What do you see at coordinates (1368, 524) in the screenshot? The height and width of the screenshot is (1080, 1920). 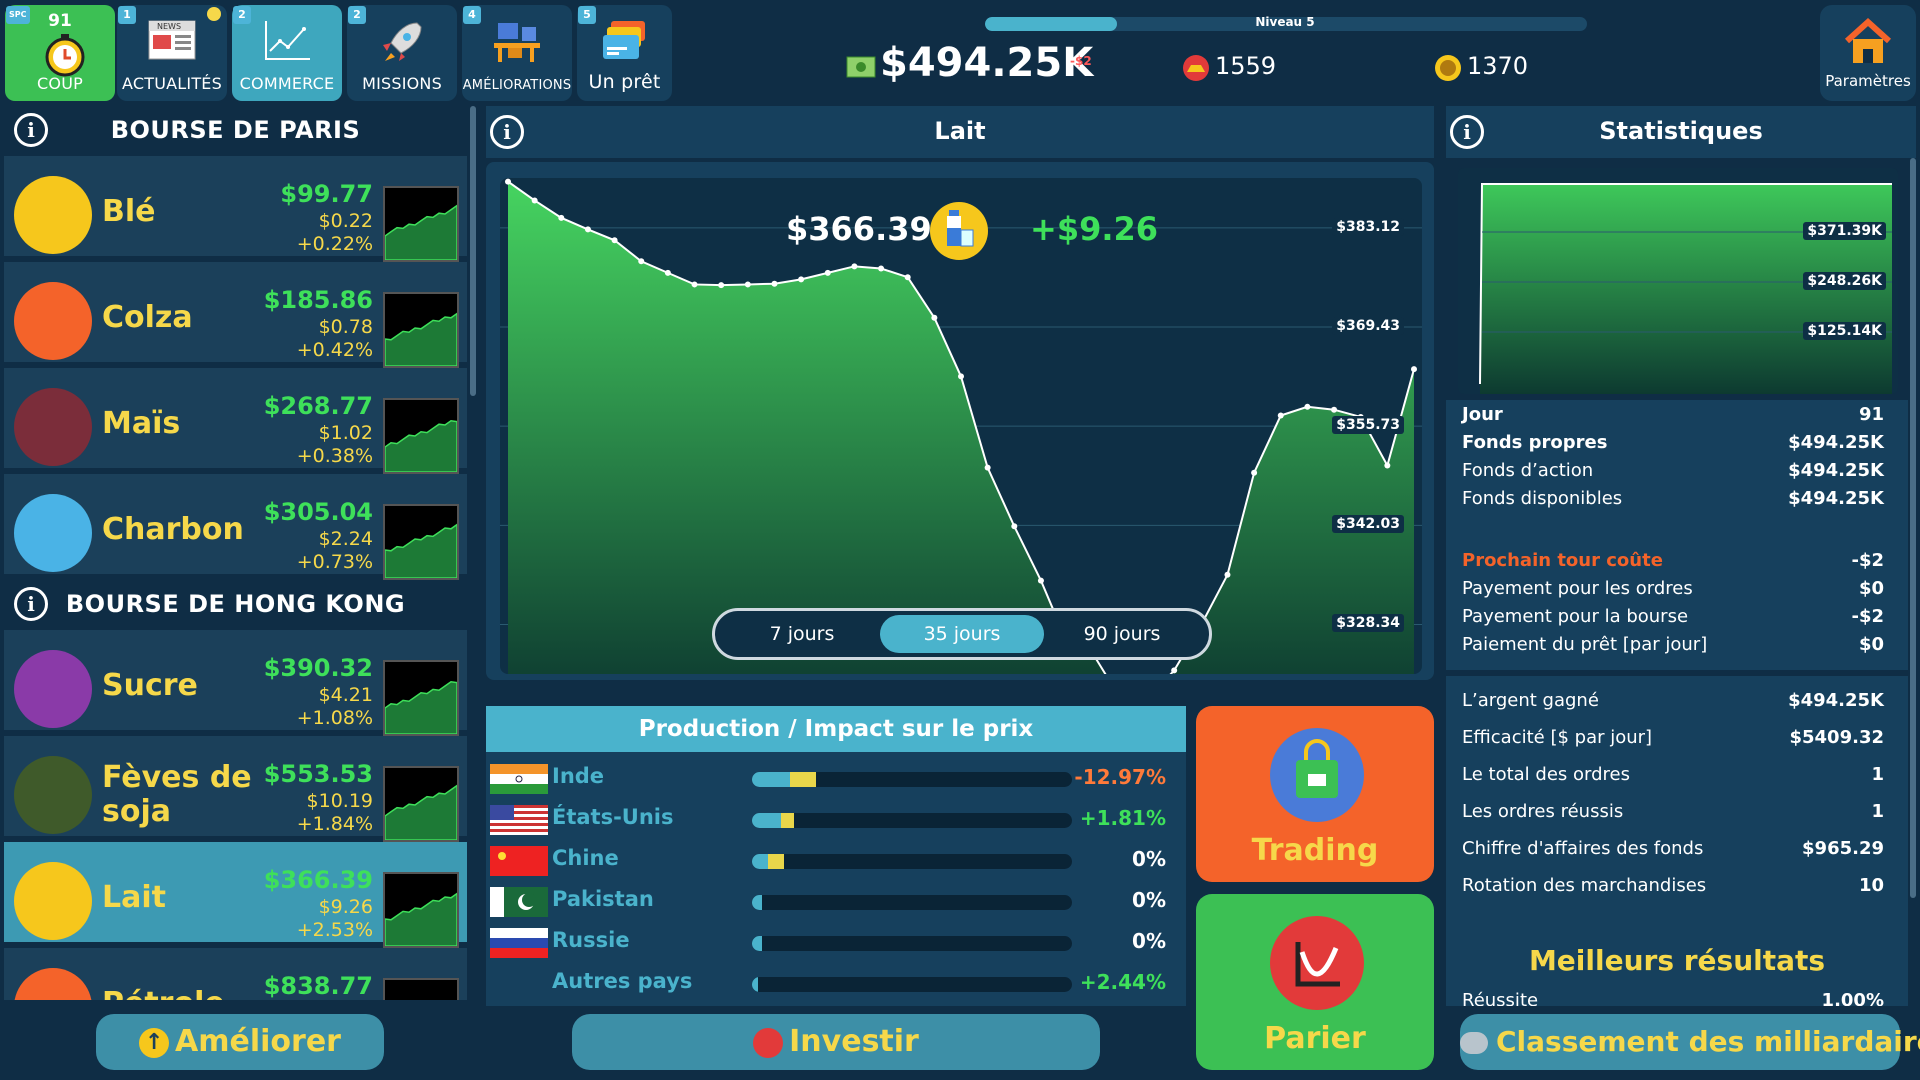 I see `y-tick-label: $342.03` at bounding box center [1368, 524].